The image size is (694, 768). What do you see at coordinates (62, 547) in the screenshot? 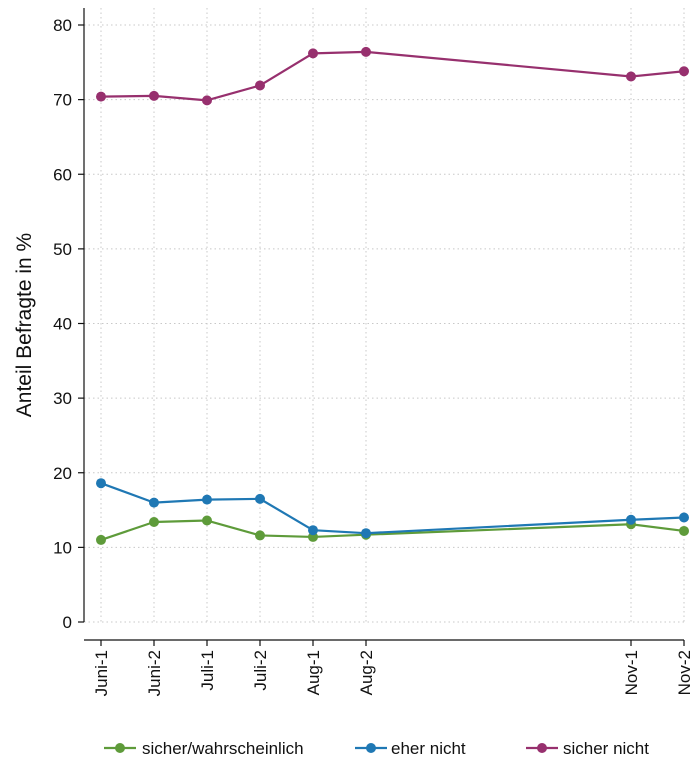
I see `y-tick-label: 10` at bounding box center [62, 547].